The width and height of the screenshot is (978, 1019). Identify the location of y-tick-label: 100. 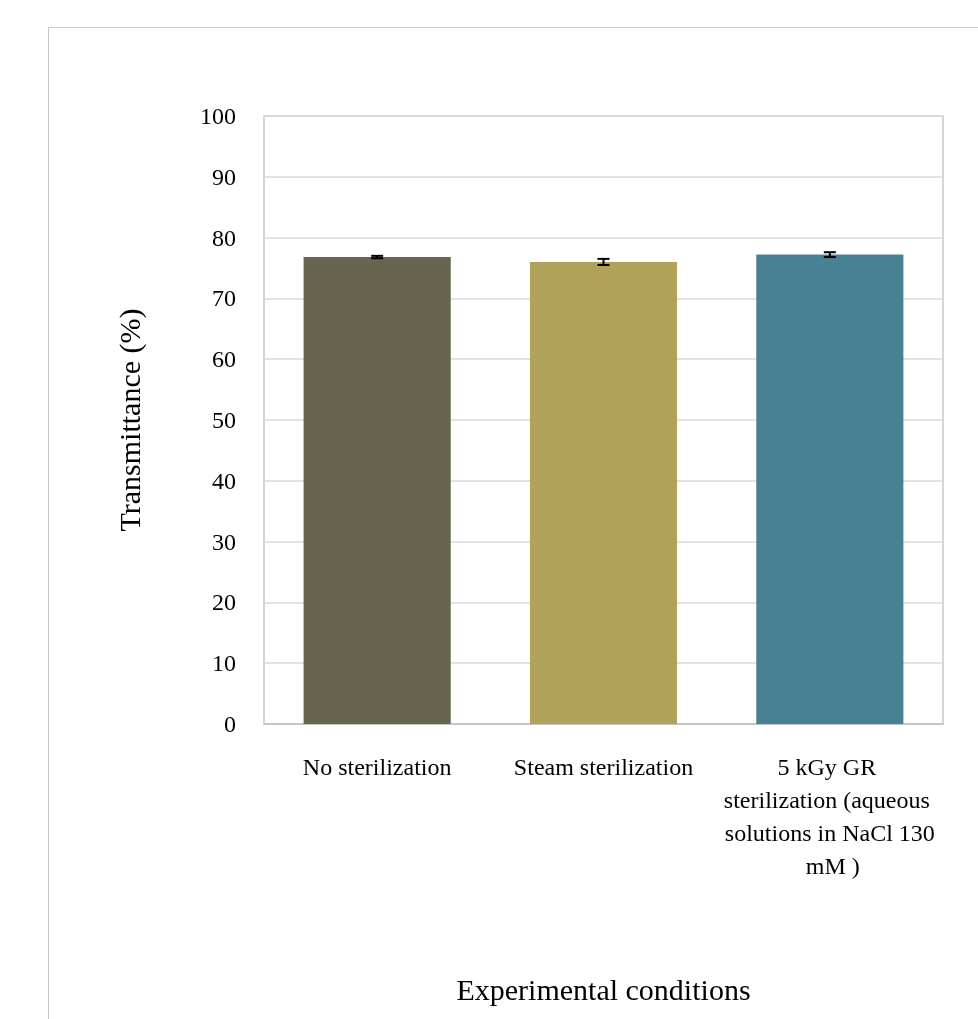
(218, 116).